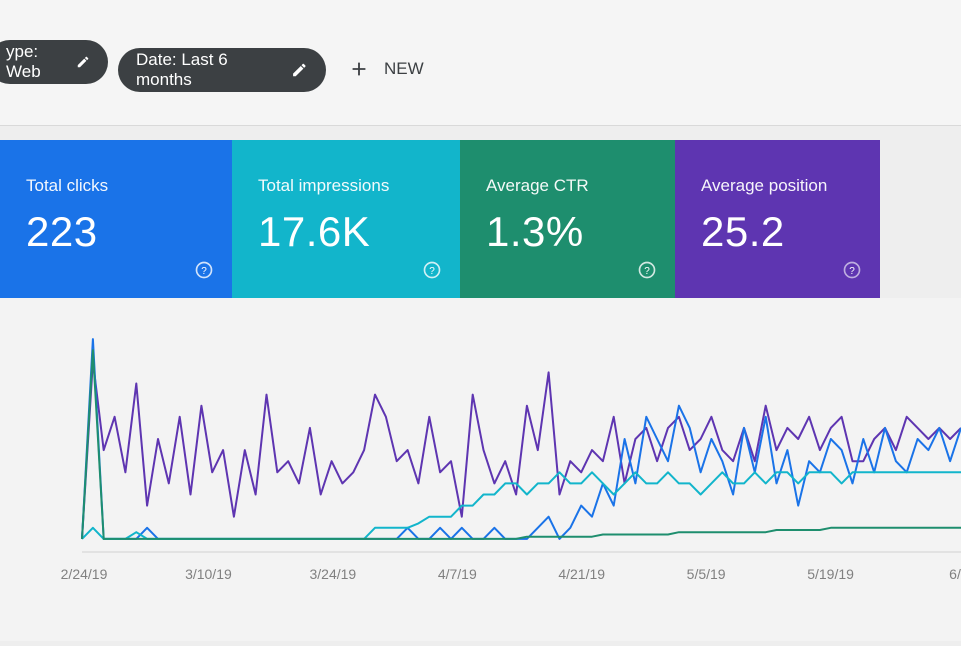 The width and height of the screenshot is (961, 646). What do you see at coordinates (535, 231) in the screenshot?
I see `metric-value: 1.3%` at bounding box center [535, 231].